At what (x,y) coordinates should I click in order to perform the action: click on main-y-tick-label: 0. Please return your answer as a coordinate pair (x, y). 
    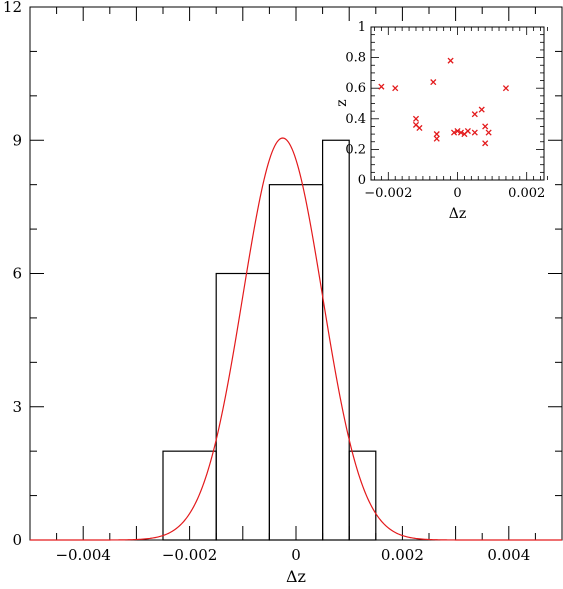
    Looking at the image, I should click on (17, 540).